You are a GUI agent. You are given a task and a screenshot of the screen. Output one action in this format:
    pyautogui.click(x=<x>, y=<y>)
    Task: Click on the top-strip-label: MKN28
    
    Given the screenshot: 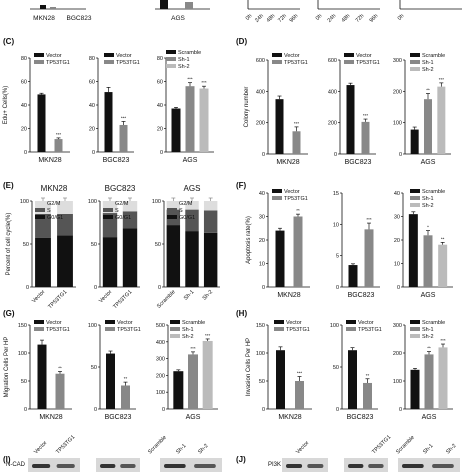 What is the action you would take?
    pyautogui.click(x=44, y=18)
    